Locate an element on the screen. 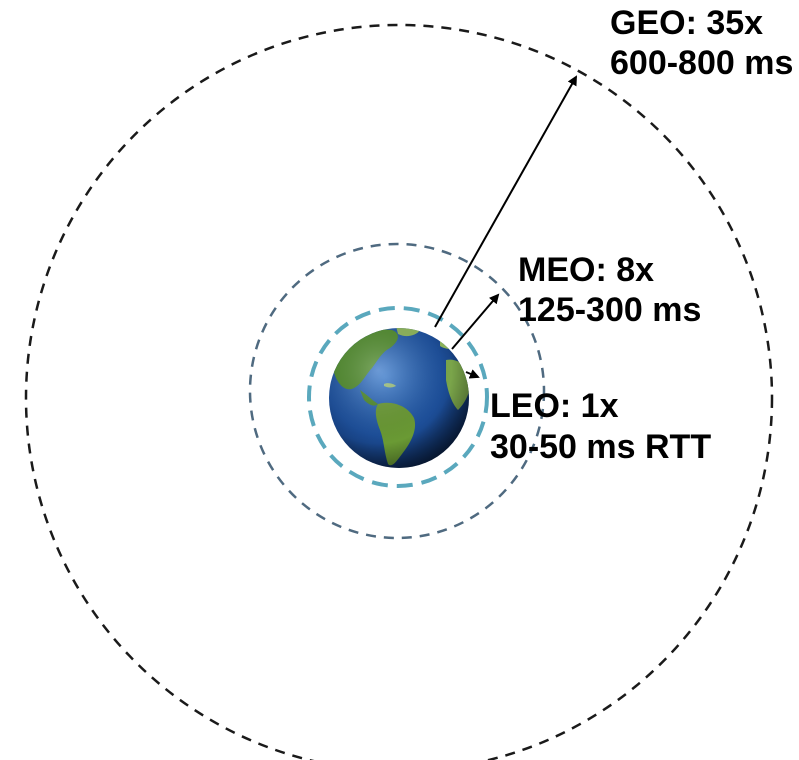 This screenshot has height=760, width=799. leo-label-latency: 30-50 ms RTT is located at coordinates (600, 447).